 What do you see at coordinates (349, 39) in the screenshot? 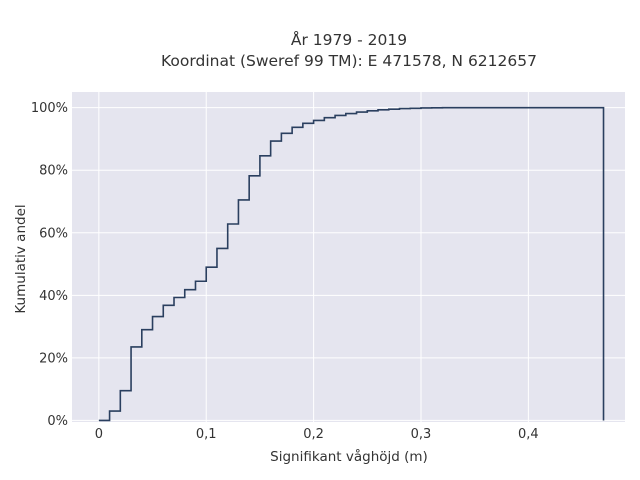
I see `chart-title-line-1: År 1979 - 2019` at bounding box center [349, 39].